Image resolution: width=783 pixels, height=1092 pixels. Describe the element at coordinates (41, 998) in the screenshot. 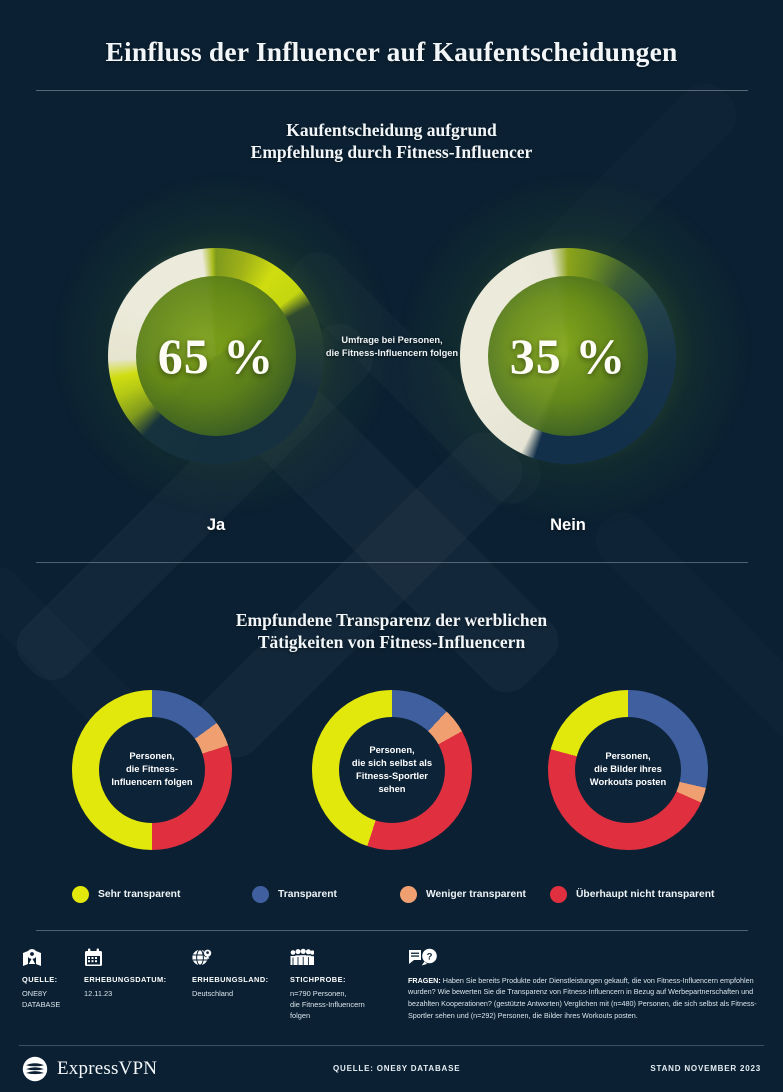

I see `meta-value: ONE8Y DATABASE` at that location.